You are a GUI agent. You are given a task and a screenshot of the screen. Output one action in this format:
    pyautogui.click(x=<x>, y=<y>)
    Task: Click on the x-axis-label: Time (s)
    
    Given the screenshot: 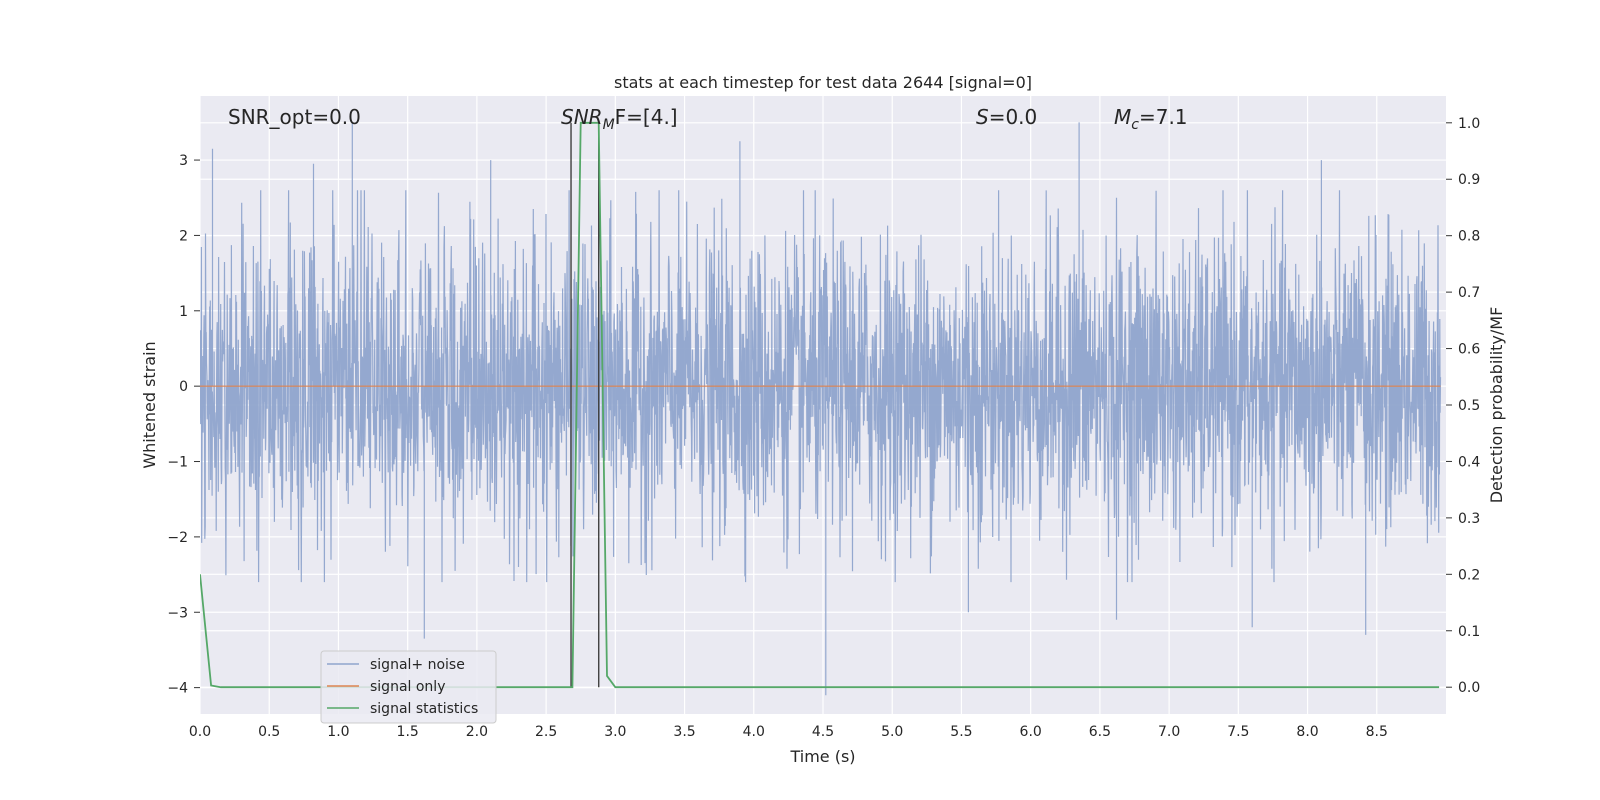 What is the action you would take?
    pyautogui.click(x=822, y=756)
    